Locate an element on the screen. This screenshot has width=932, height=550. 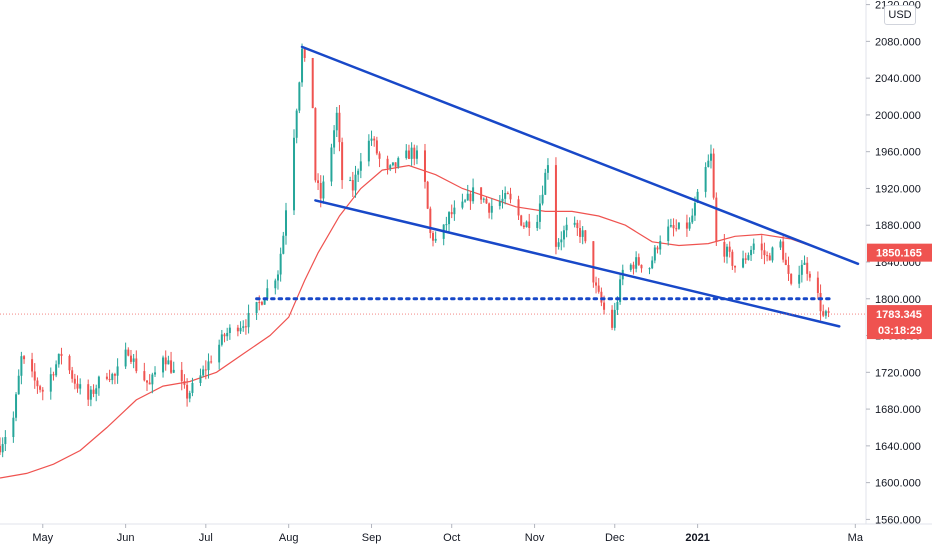
time-axis: May Jun Jul Aug Sep Oct Nov Dec 2021 Ma is located at coordinates (448, 534).